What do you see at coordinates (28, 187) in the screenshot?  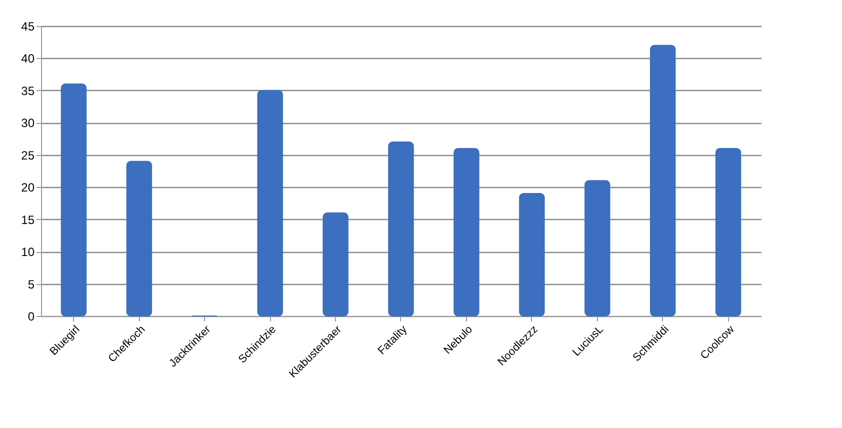 I see `y-tick-label: 20` at bounding box center [28, 187].